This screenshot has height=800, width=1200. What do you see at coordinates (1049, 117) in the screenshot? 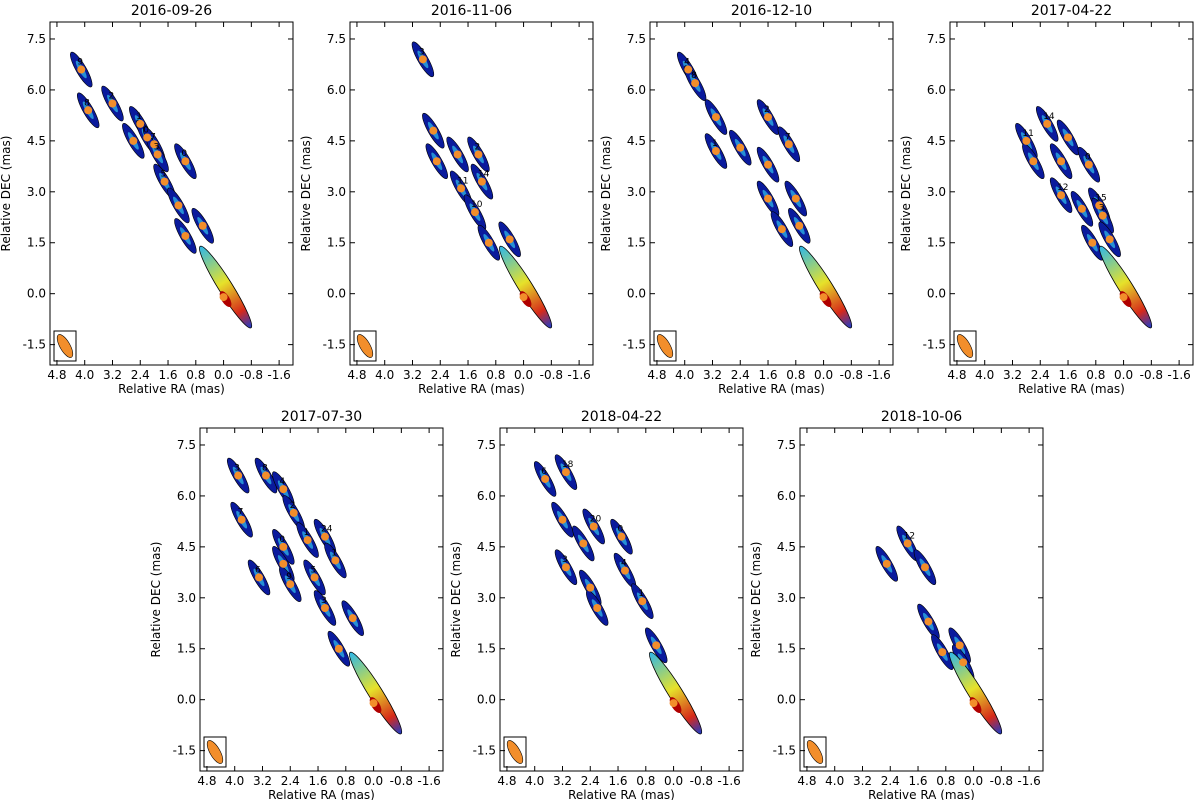
I see `component-label: 14` at bounding box center [1049, 117].